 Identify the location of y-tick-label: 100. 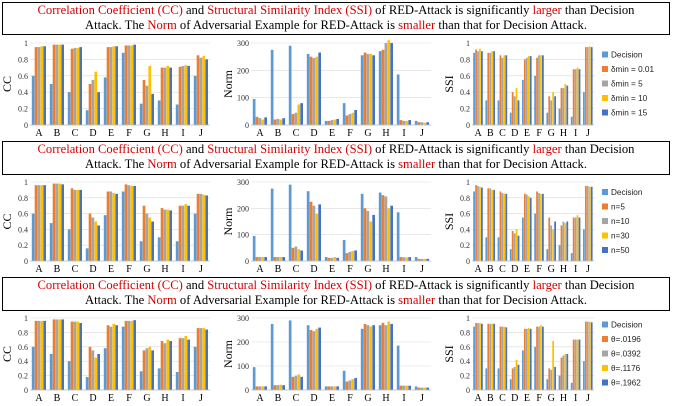
(243, 98).